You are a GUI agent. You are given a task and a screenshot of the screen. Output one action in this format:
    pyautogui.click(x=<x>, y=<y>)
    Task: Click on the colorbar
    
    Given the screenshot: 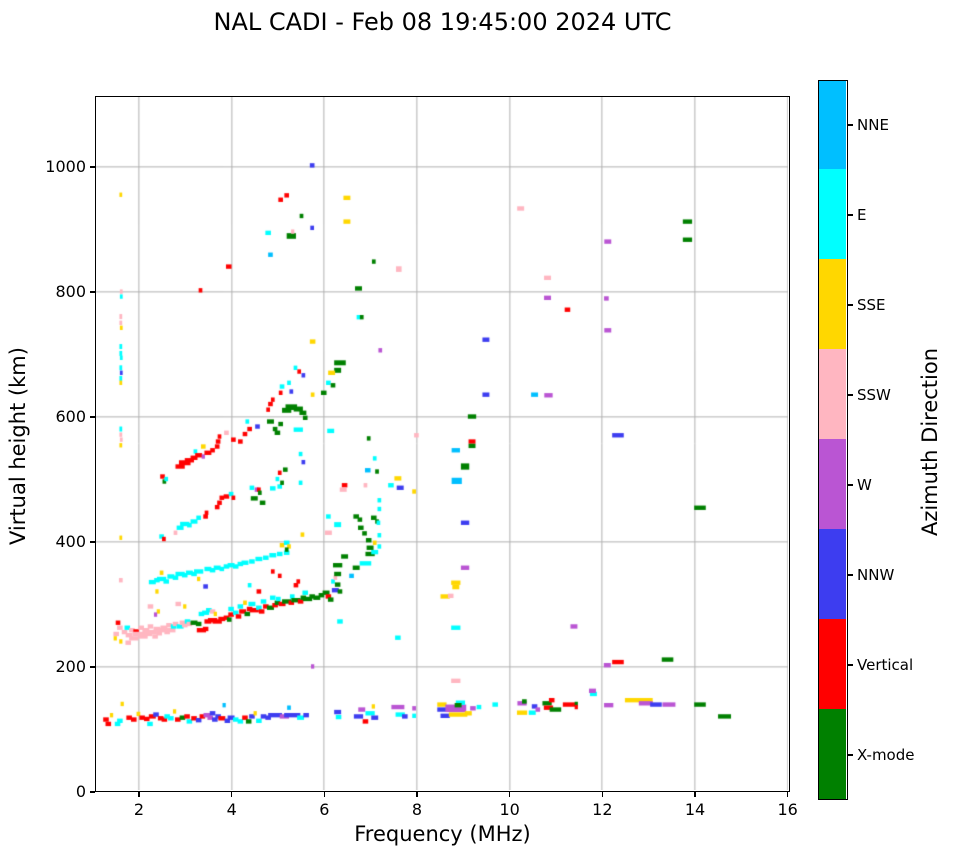 What is the action you would take?
    pyautogui.click(x=833, y=440)
    